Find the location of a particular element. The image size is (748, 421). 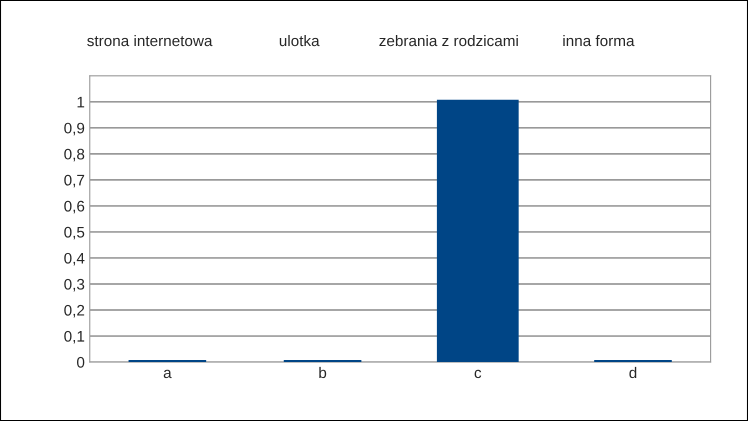

y-tick-label: 0,3 is located at coordinates (74, 285).